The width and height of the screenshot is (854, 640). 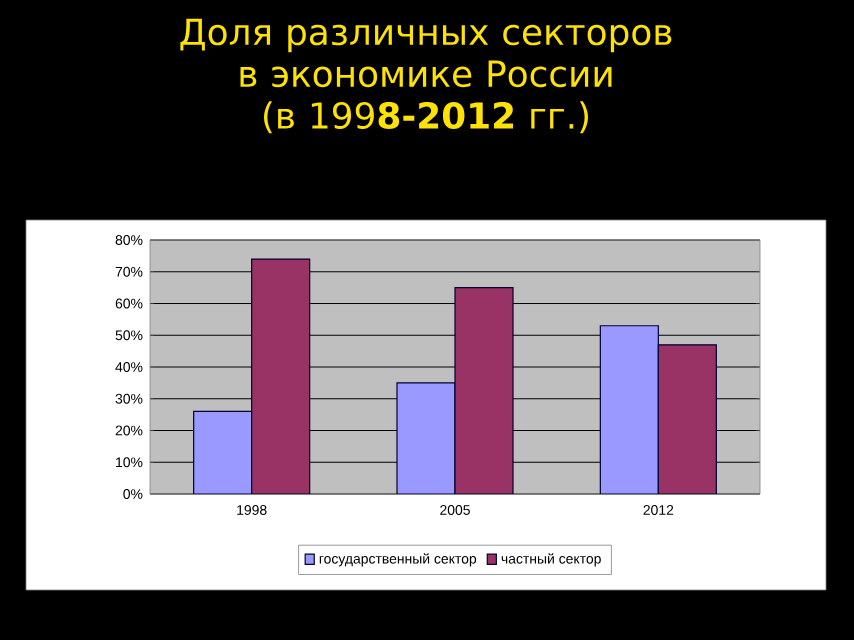 What do you see at coordinates (426, 76) in the screenshot?
I see `chart-title: Доля различных секторов в экономике России (в 1998-2012 гг.)` at bounding box center [426, 76].